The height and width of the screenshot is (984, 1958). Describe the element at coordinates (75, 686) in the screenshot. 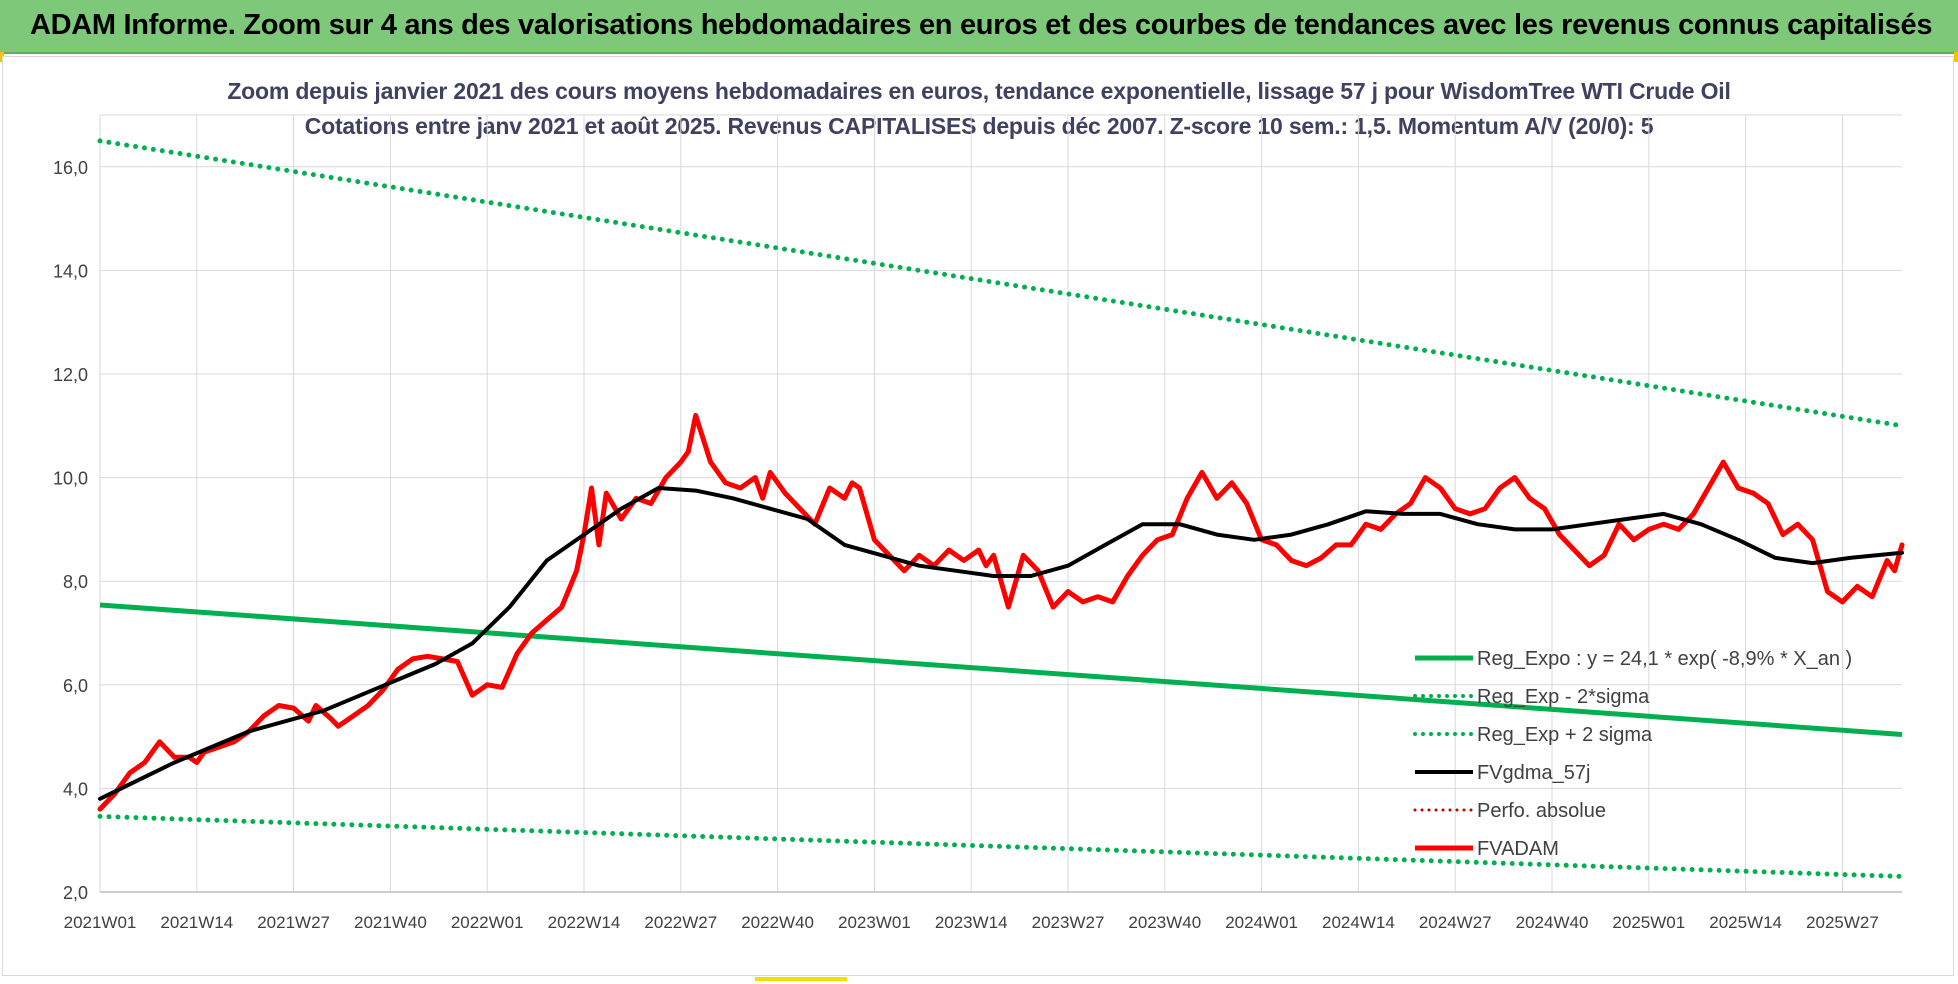

I see `y-tick-label: 6,0` at that location.